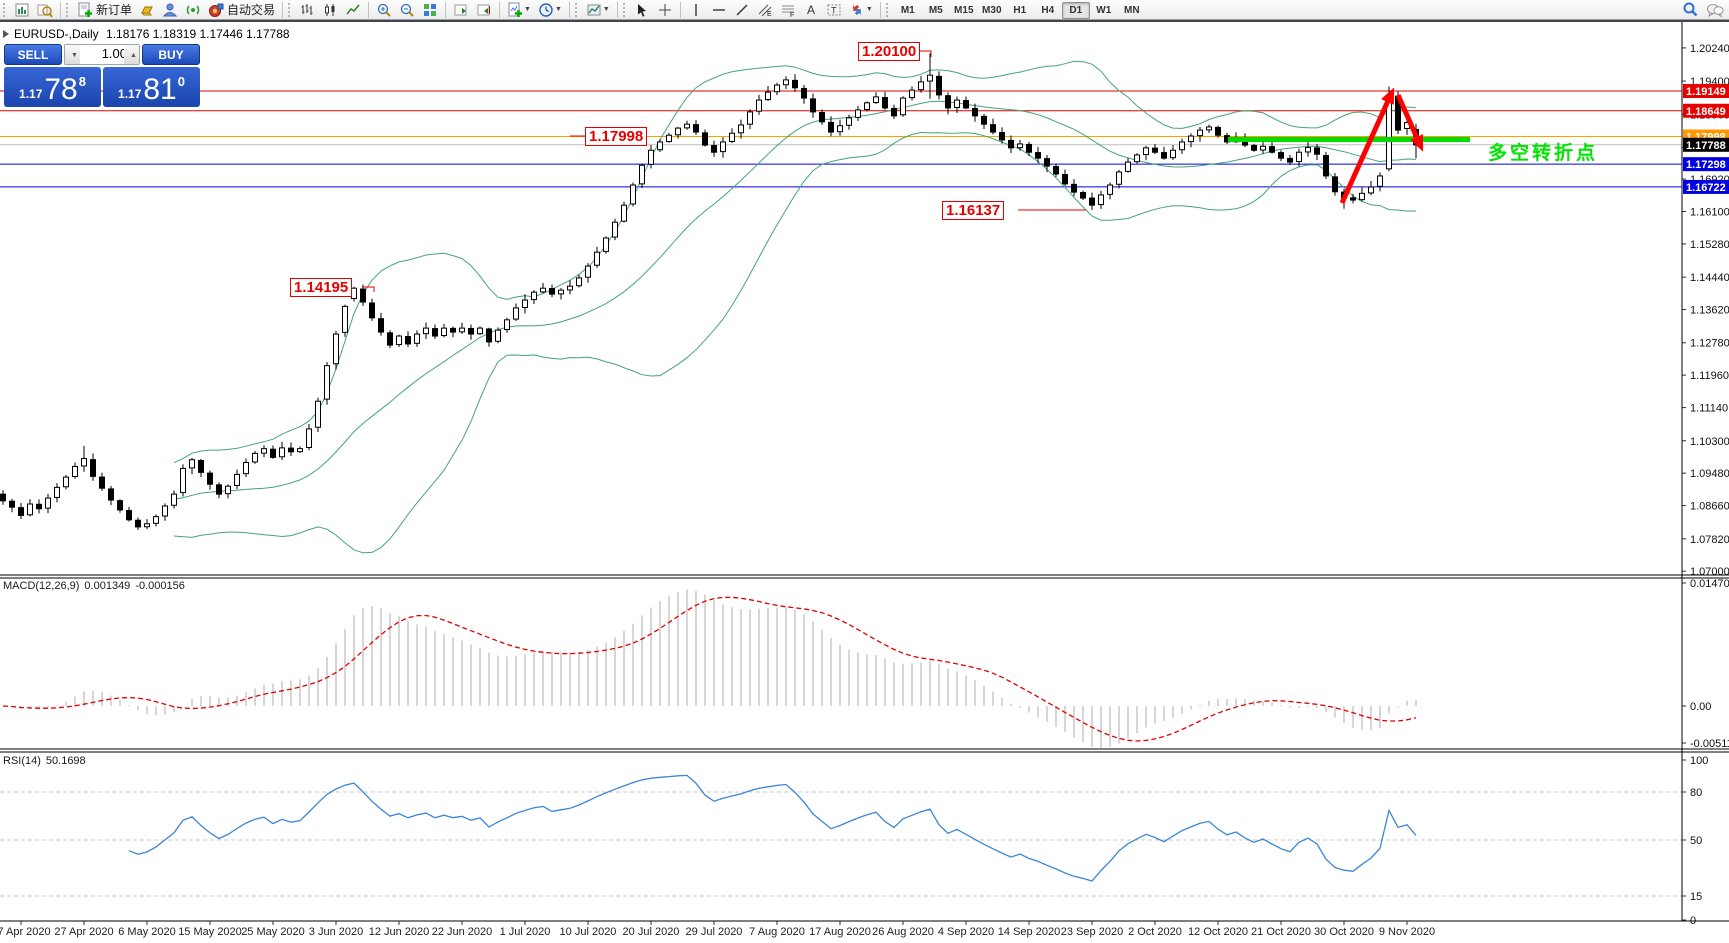  What do you see at coordinates (642, 10) in the screenshot?
I see `cursor-tool-icon` at bounding box center [642, 10].